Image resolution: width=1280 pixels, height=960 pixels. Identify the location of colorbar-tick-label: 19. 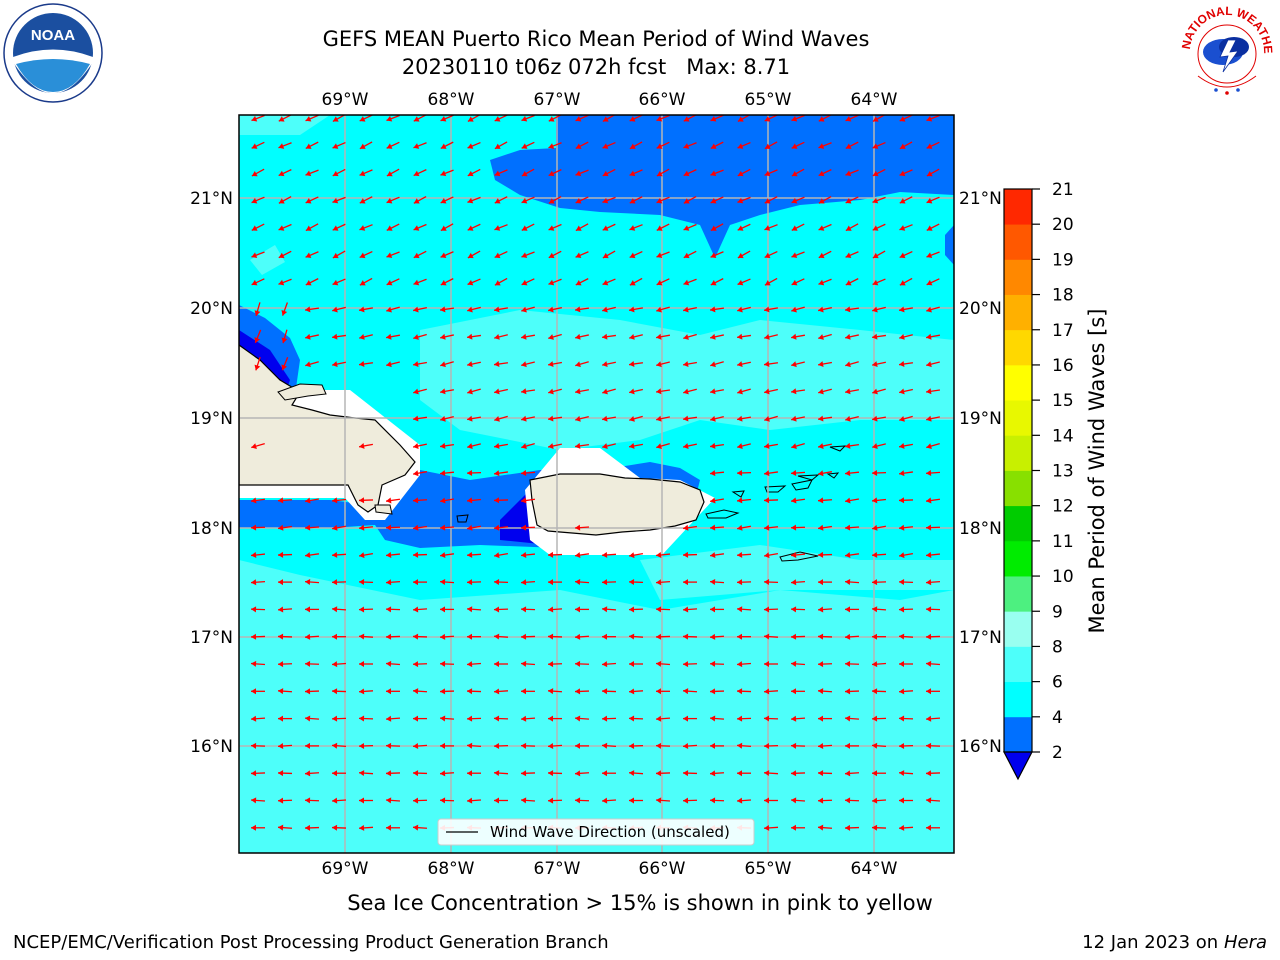
(1063, 260).